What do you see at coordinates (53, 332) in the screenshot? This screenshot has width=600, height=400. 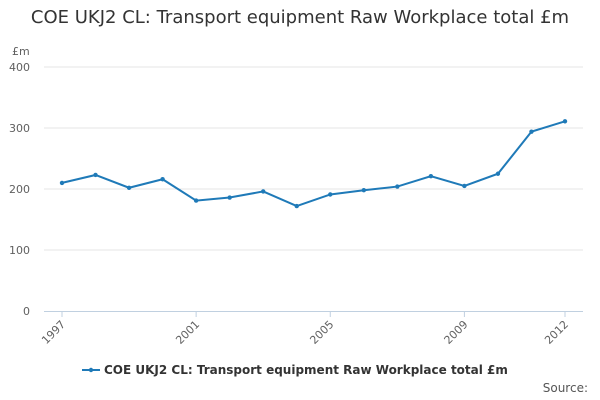 I see `x-tick-label: 1997` at bounding box center [53, 332].